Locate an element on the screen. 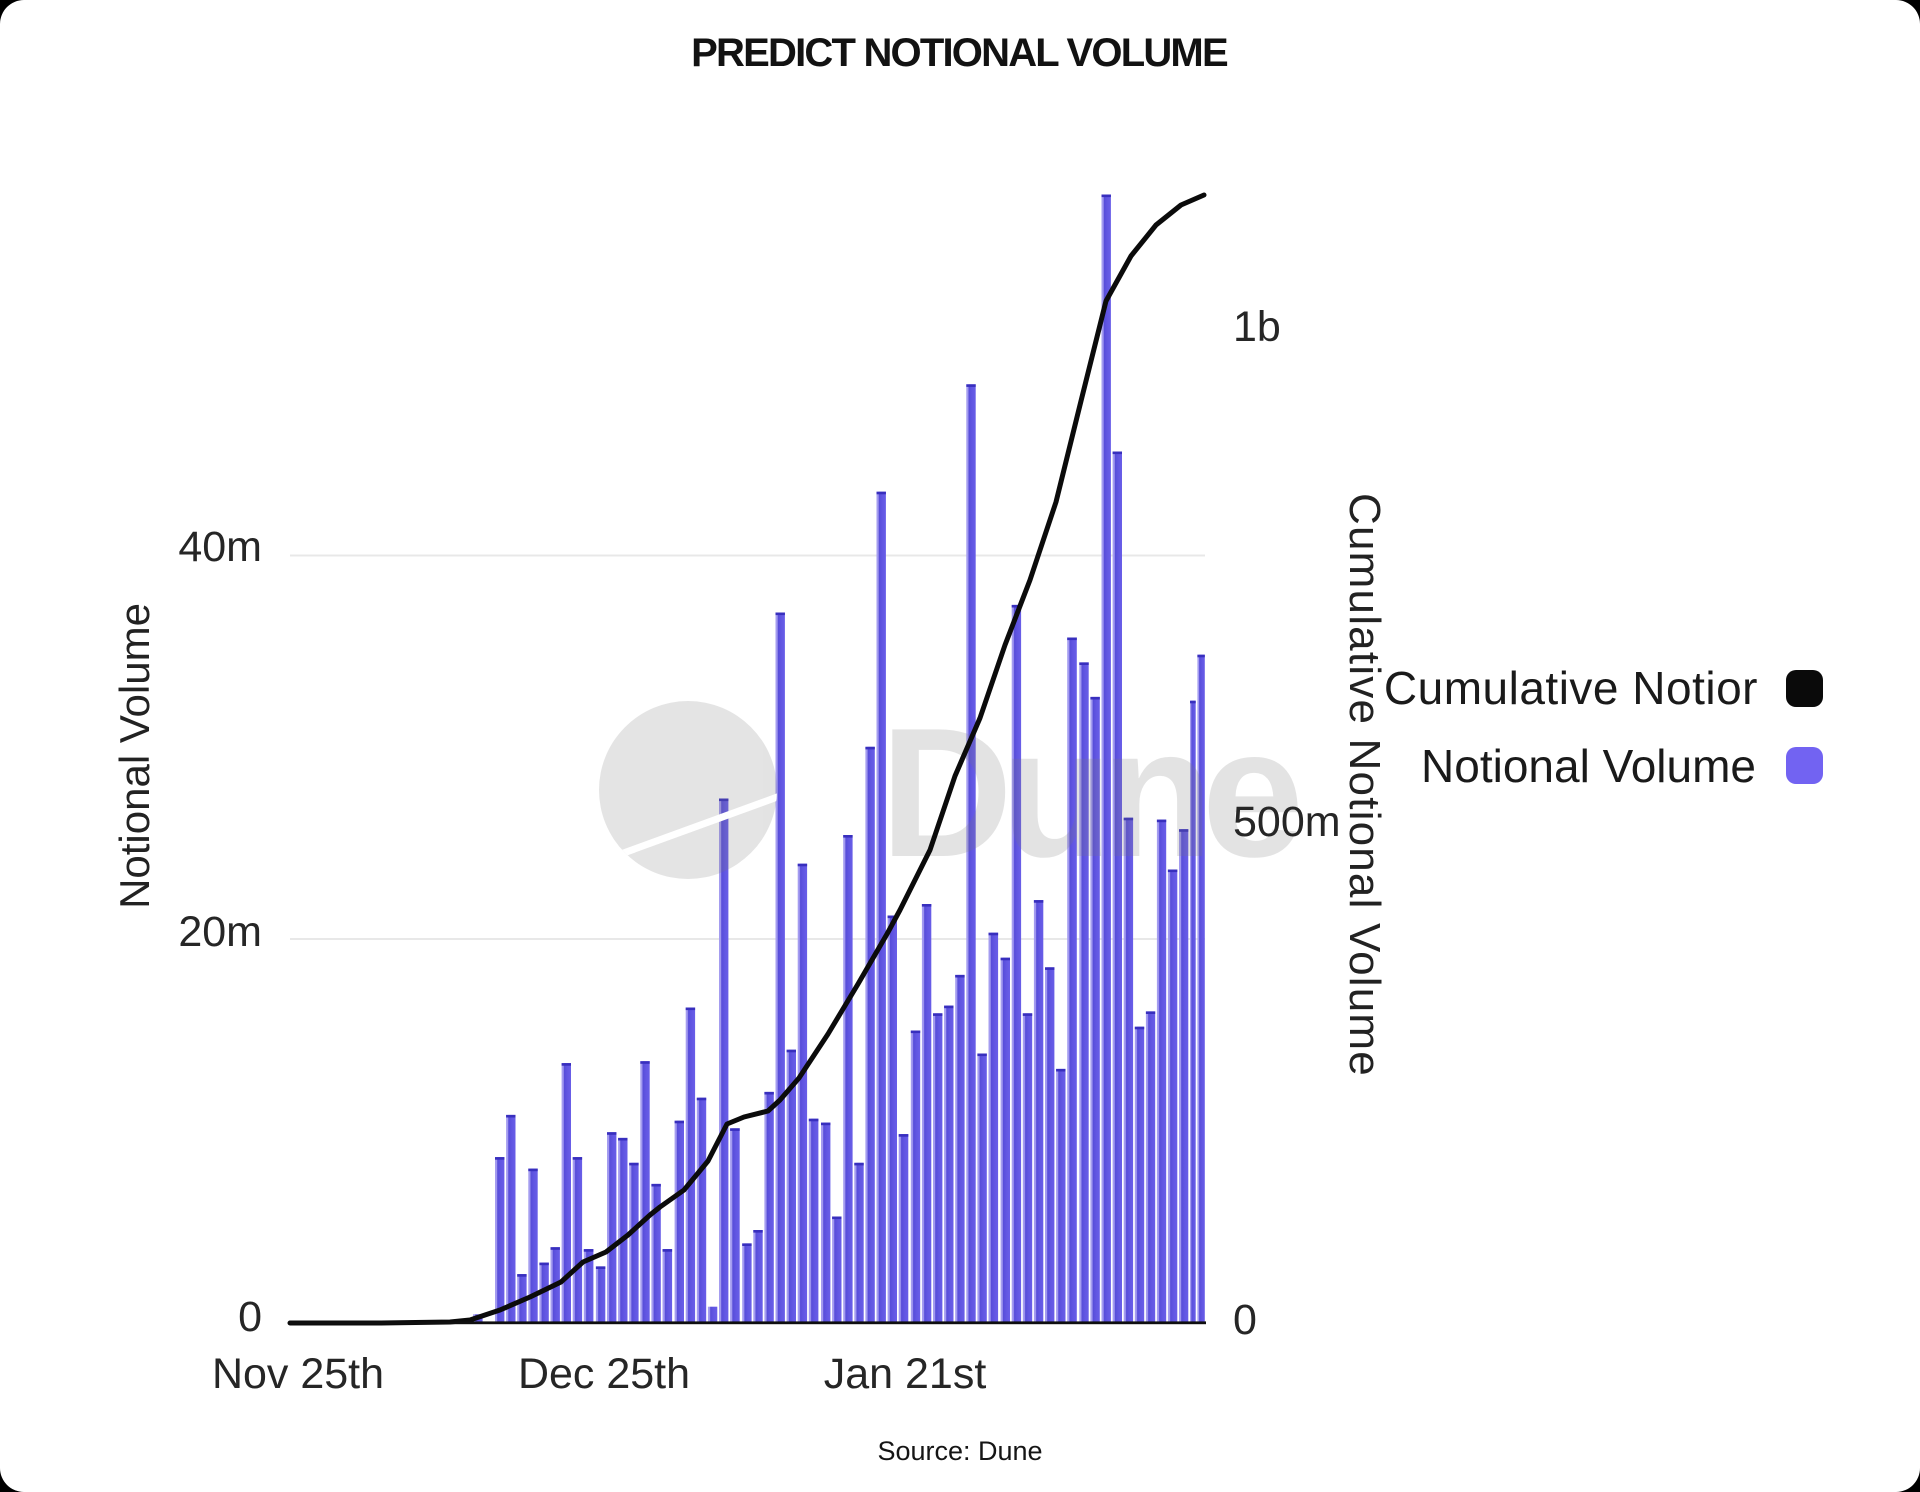 Image resolution: width=1920 pixels, height=1492 pixels. svg-text: 500m is located at coordinates (1287, 822).